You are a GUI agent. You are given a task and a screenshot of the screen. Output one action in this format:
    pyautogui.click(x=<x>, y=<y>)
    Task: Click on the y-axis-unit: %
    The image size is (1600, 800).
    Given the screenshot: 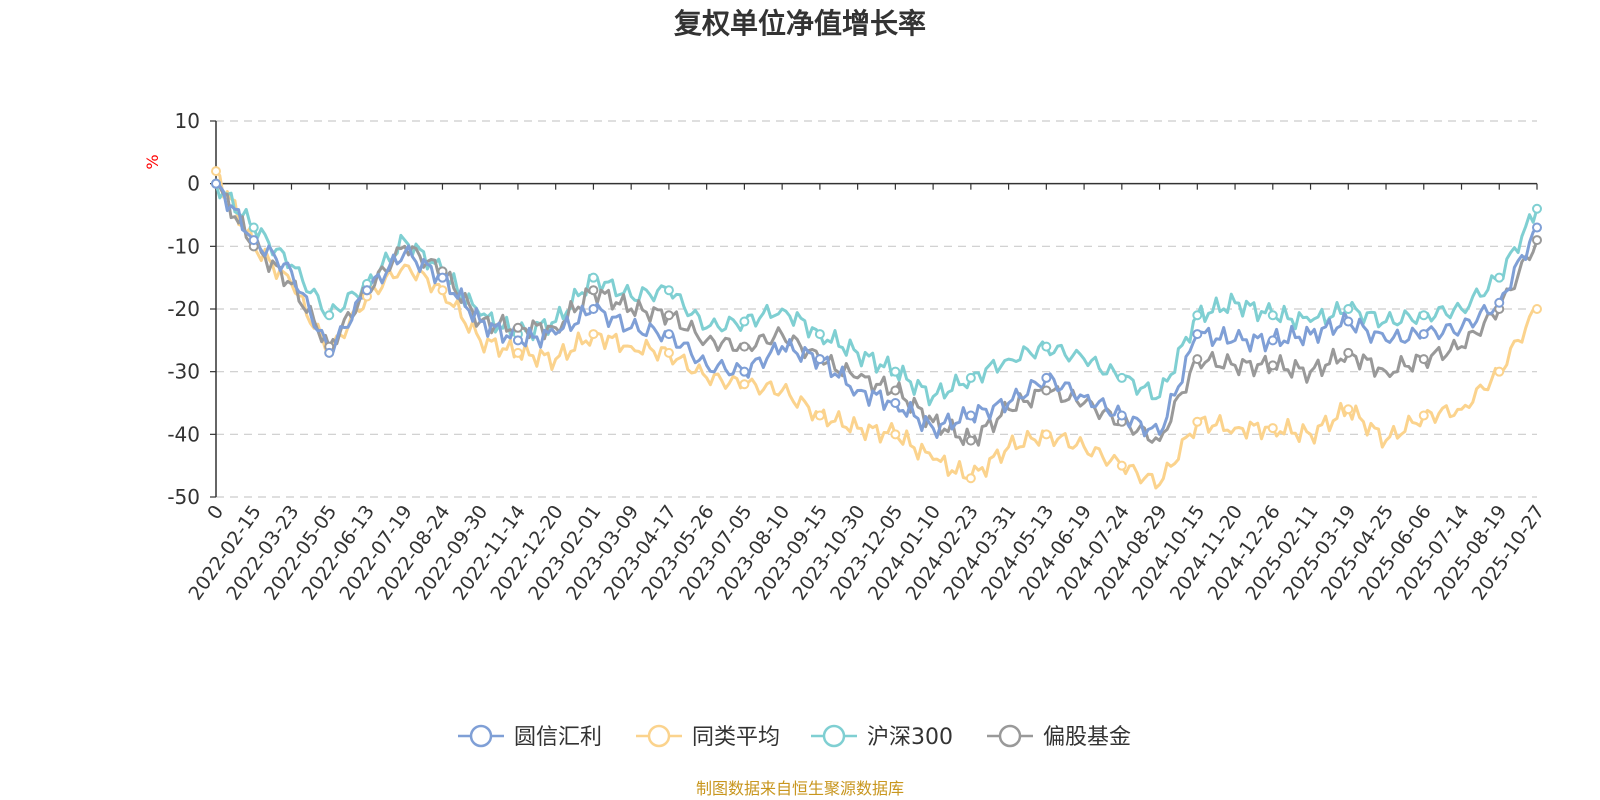 What is the action you would take?
    pyautogui.click(x=152, y=161)
    